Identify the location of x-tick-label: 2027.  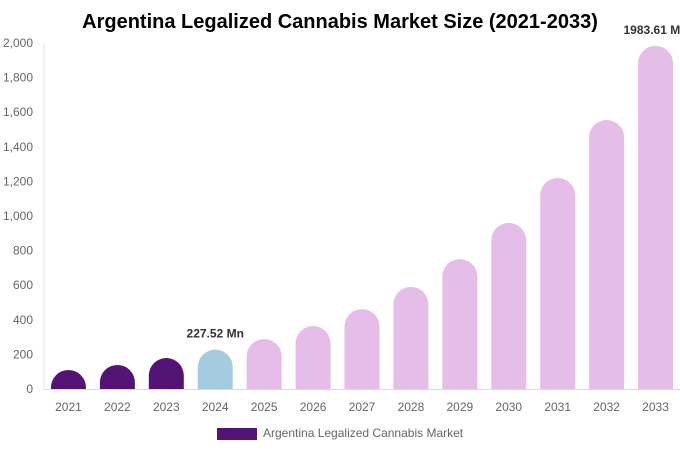
(362, 407).